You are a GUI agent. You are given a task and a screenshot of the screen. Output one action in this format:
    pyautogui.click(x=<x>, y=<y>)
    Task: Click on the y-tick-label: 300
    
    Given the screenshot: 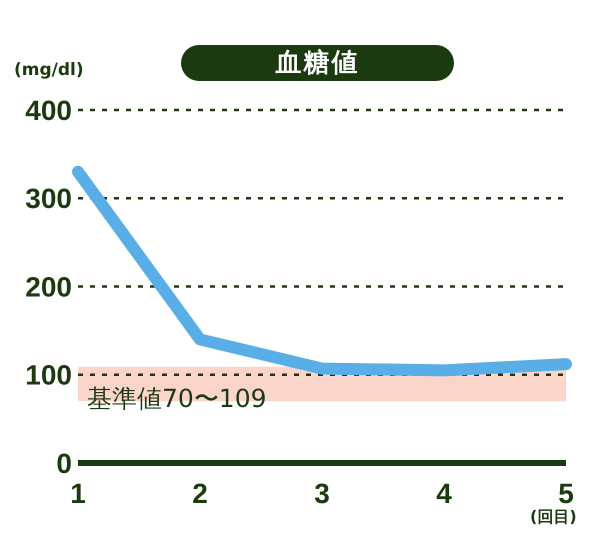 What is the action you would take?
    pyautogui.click(x=48, y=198)
    